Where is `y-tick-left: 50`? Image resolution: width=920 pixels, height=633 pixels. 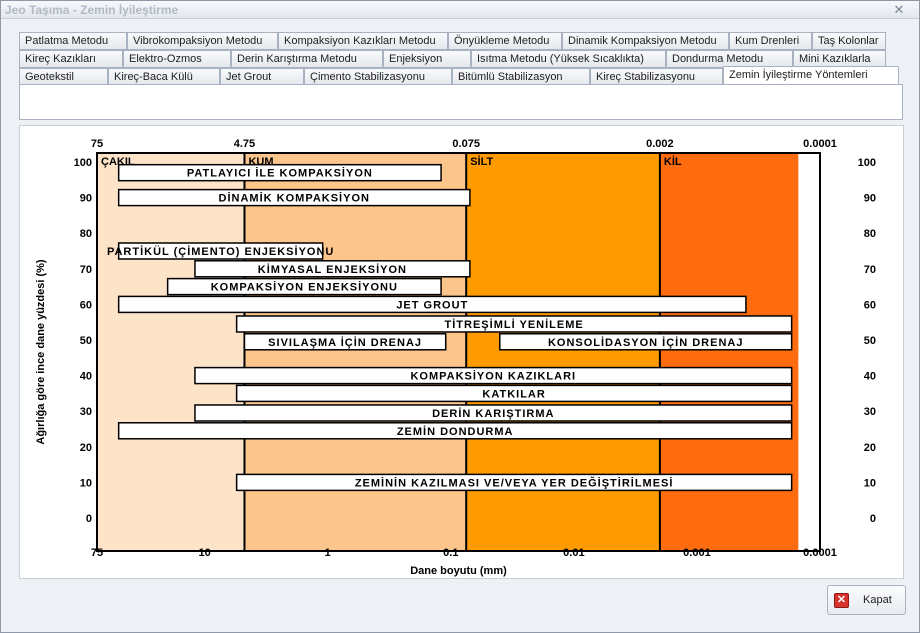 y-tick-left: 50 is located at coordinates (86, 341).